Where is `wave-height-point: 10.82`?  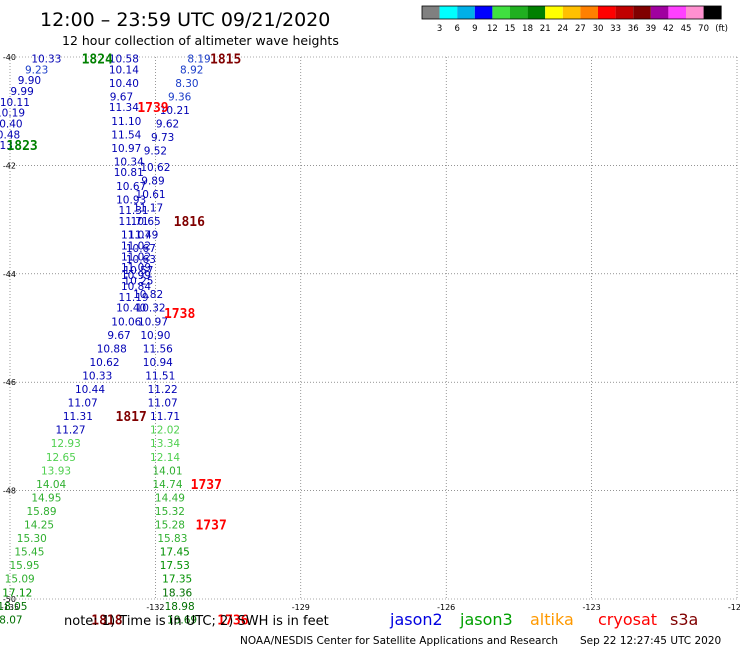 wave-height-point: 10.82 is located at coordinates (148, 295).